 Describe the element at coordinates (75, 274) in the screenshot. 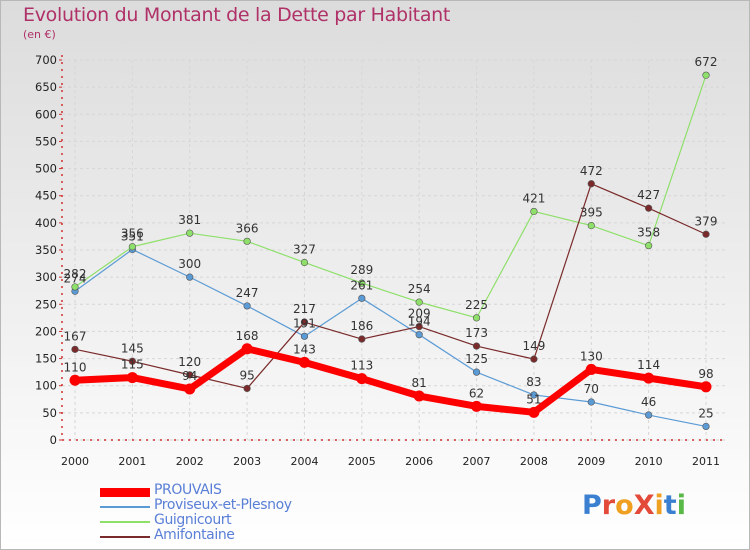

I see `data-label: 282` at that location.